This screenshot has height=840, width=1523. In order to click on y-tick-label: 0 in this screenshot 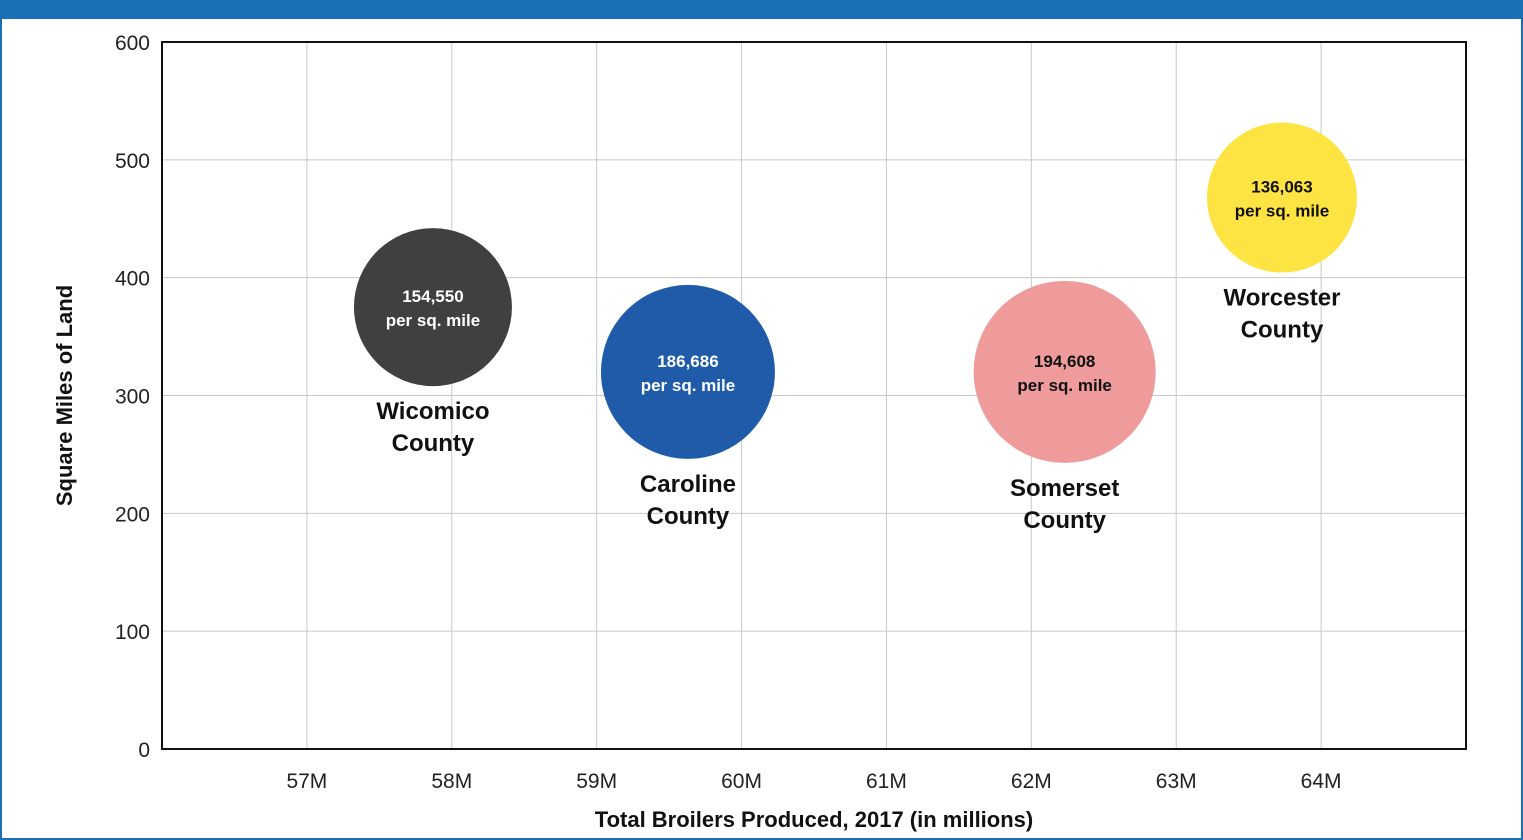, I will do `click(144, 750)`.